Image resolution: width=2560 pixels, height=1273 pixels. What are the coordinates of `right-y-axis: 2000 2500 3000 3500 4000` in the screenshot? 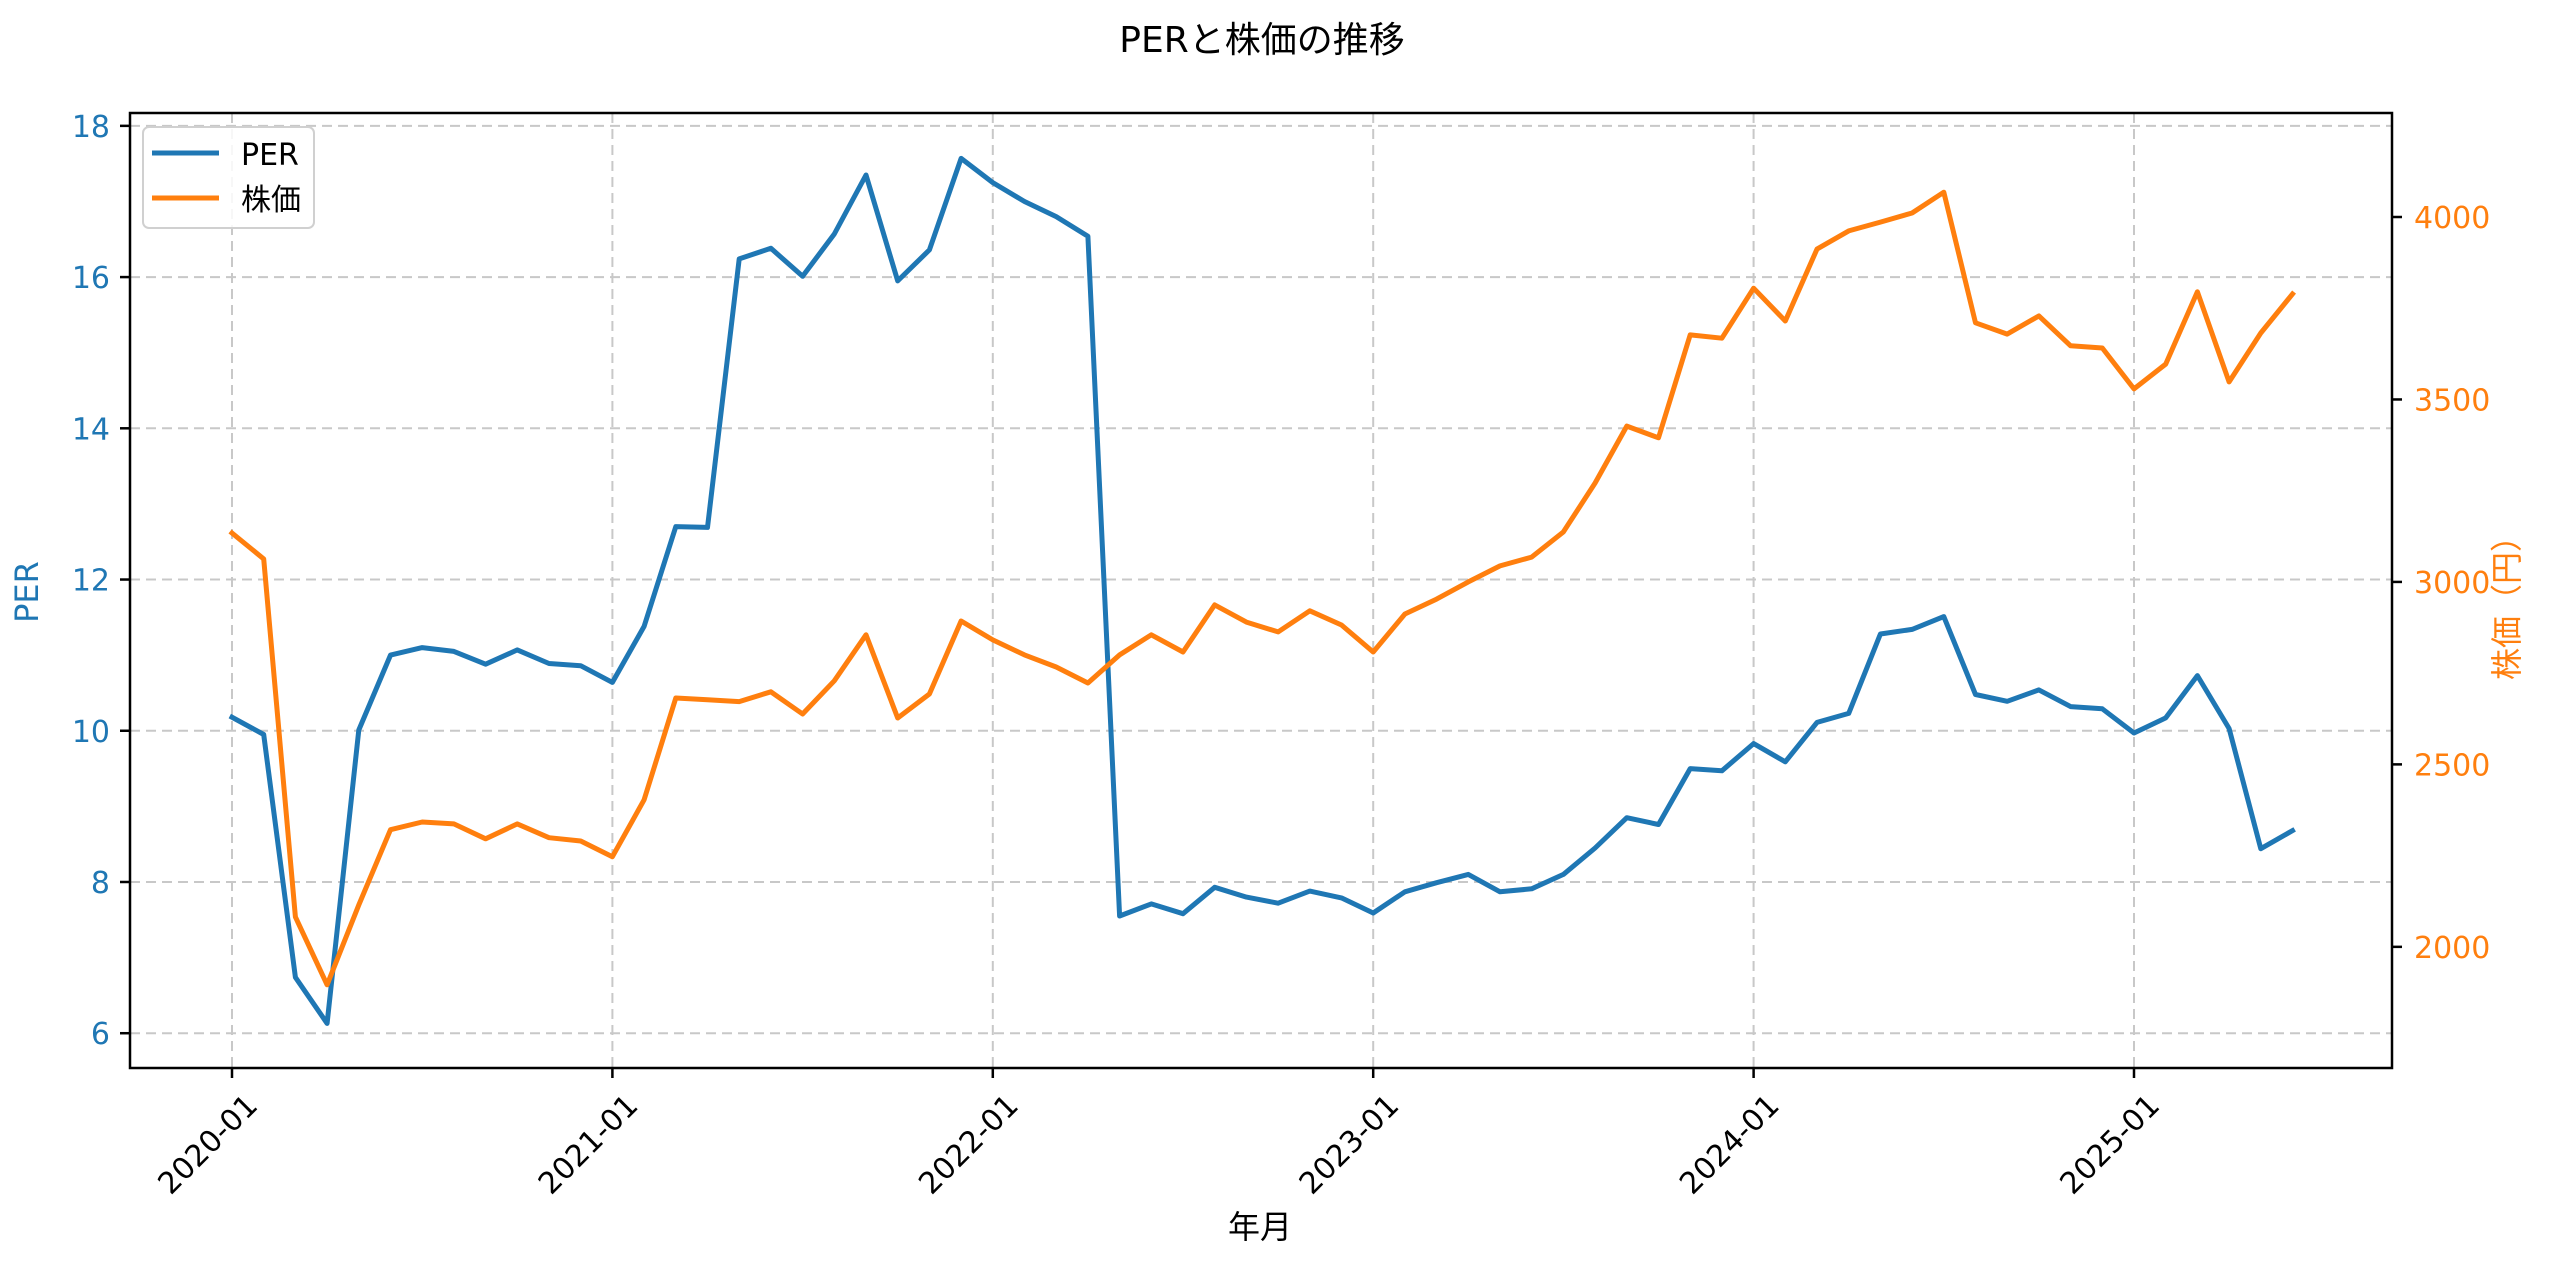 It's located at (2441, 583).